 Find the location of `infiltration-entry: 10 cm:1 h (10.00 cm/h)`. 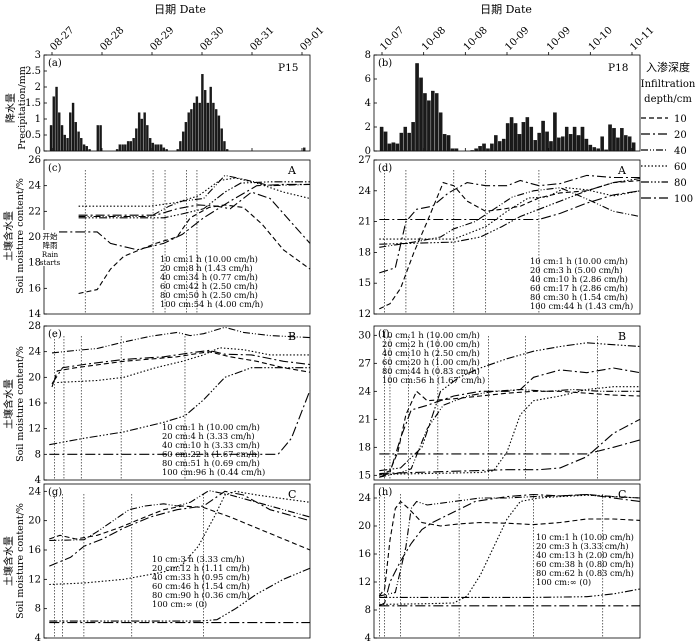

infiltration-entry: 10 cm:1 h (10.00 cm/h) is located at coordinates (579, 261).